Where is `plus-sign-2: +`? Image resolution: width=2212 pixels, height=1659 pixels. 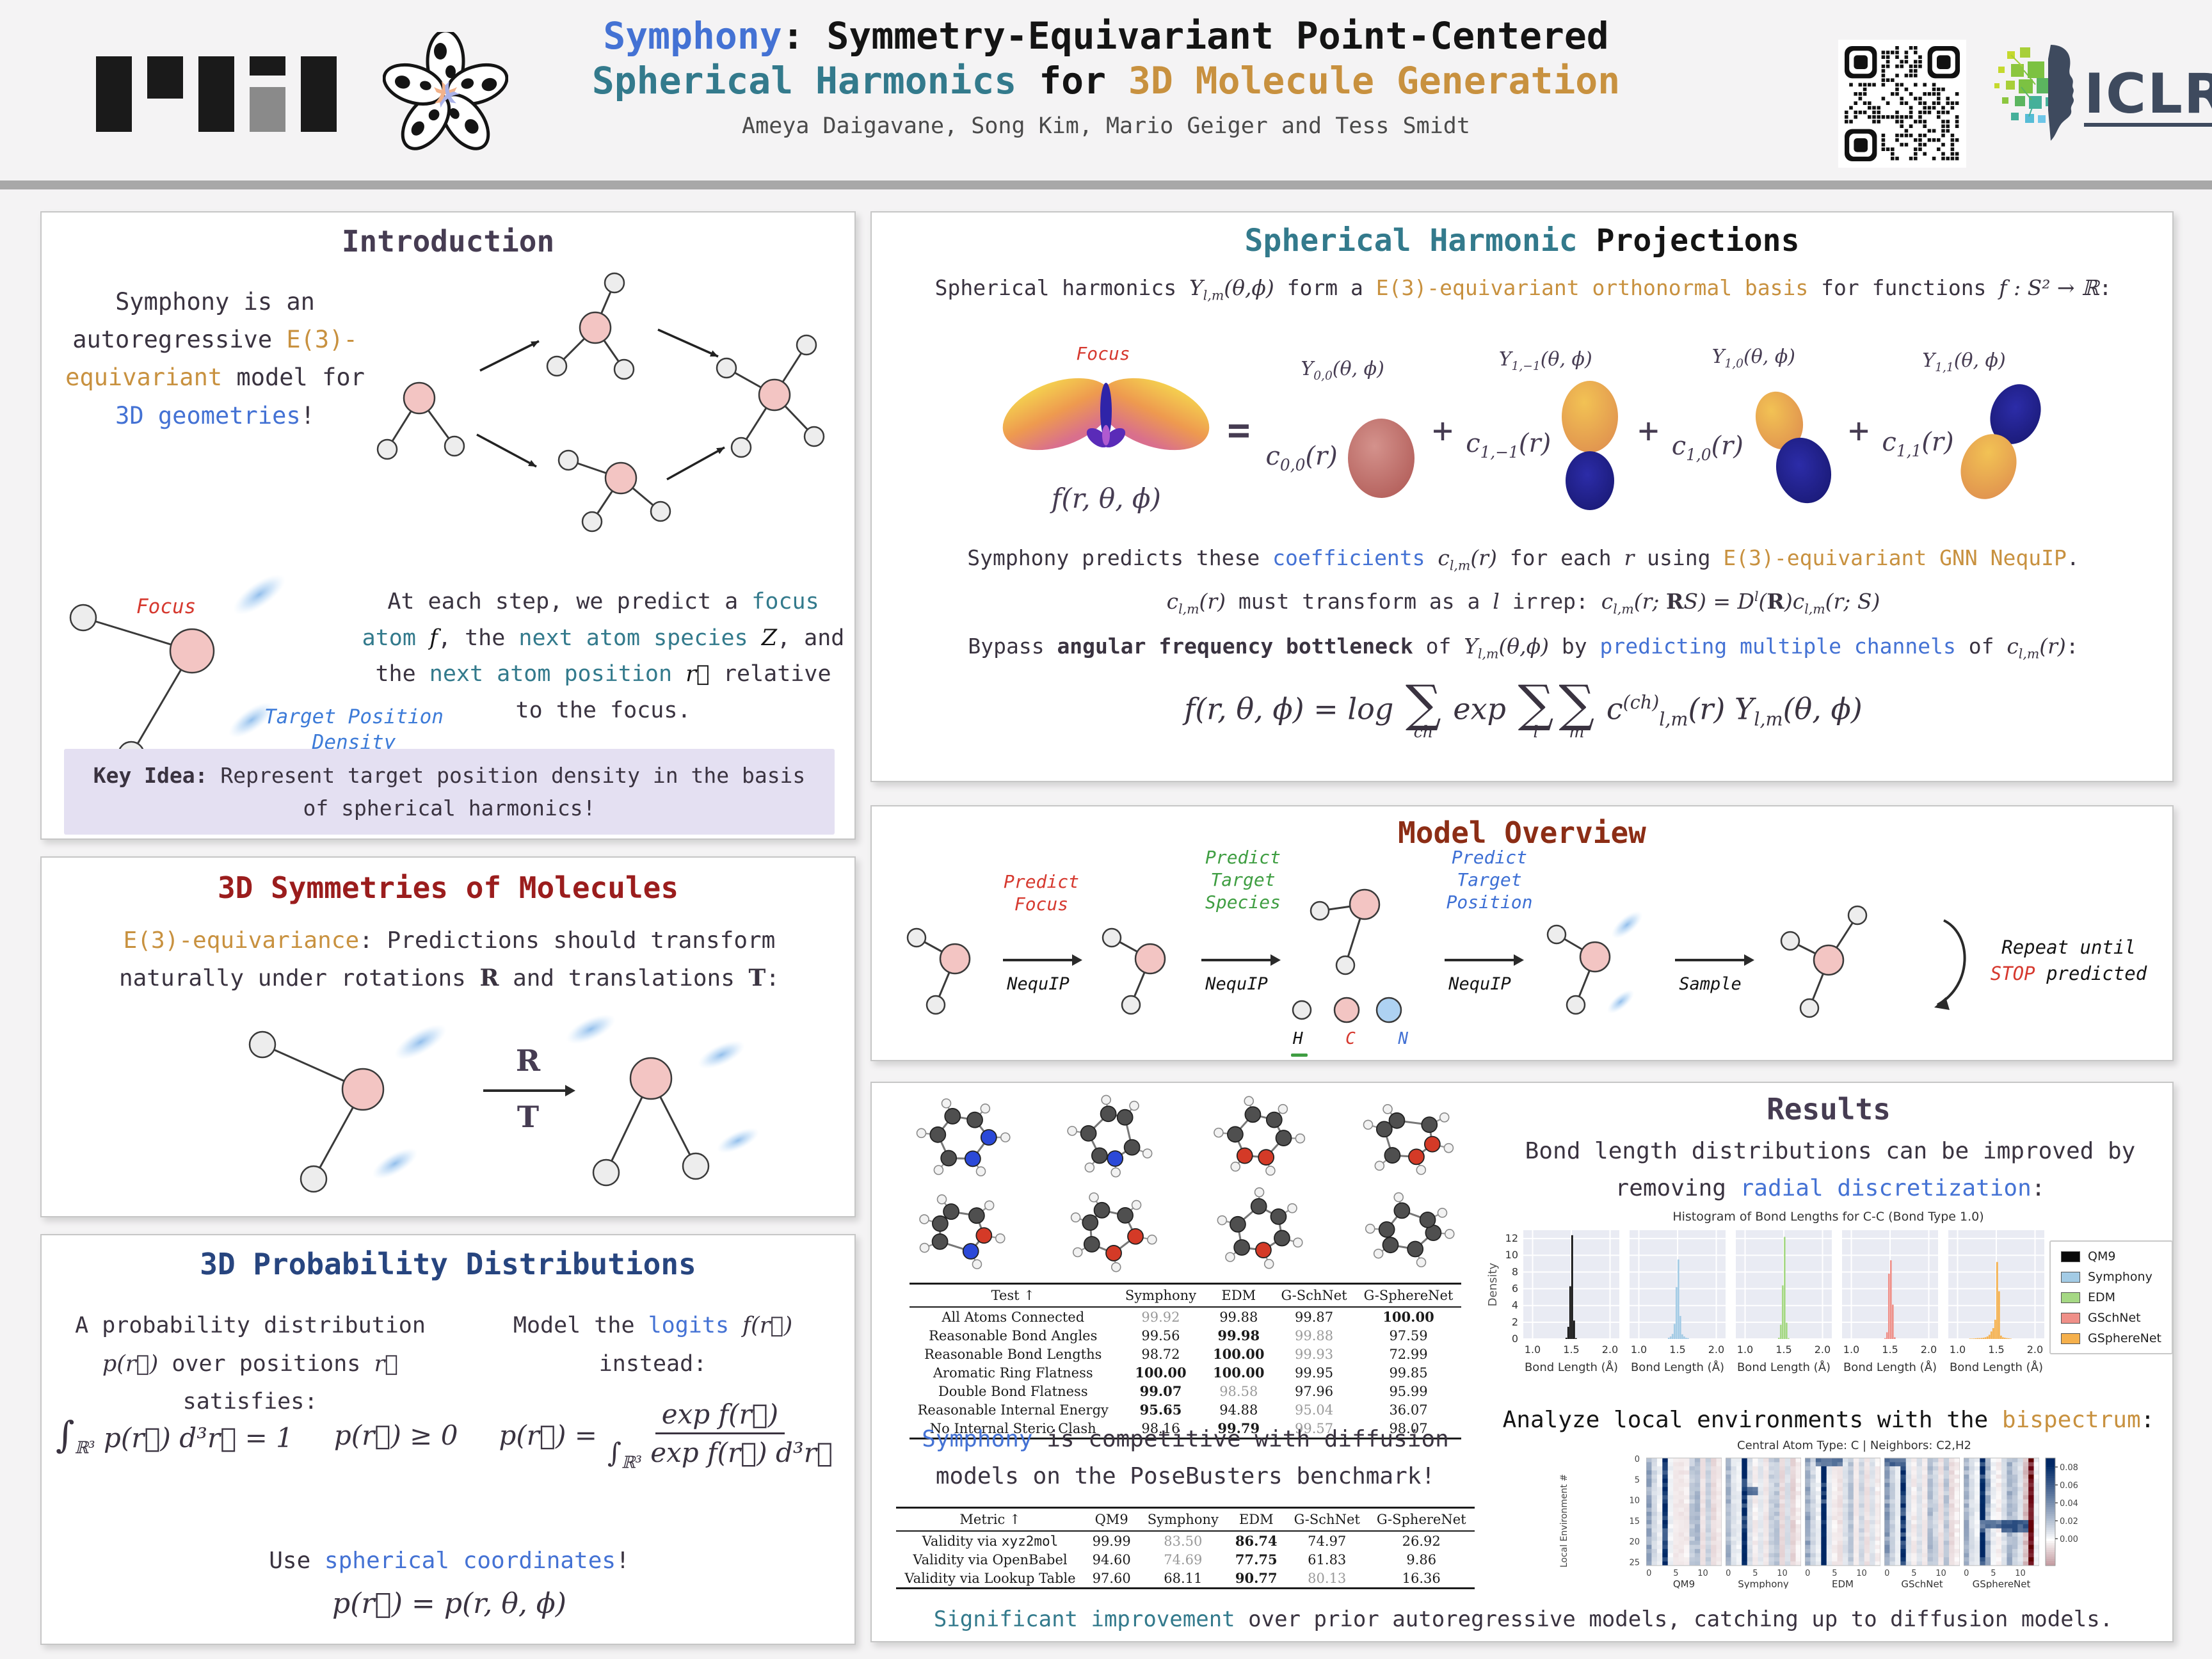
plus-sign-2: + is located at coordinates (1648, 430).